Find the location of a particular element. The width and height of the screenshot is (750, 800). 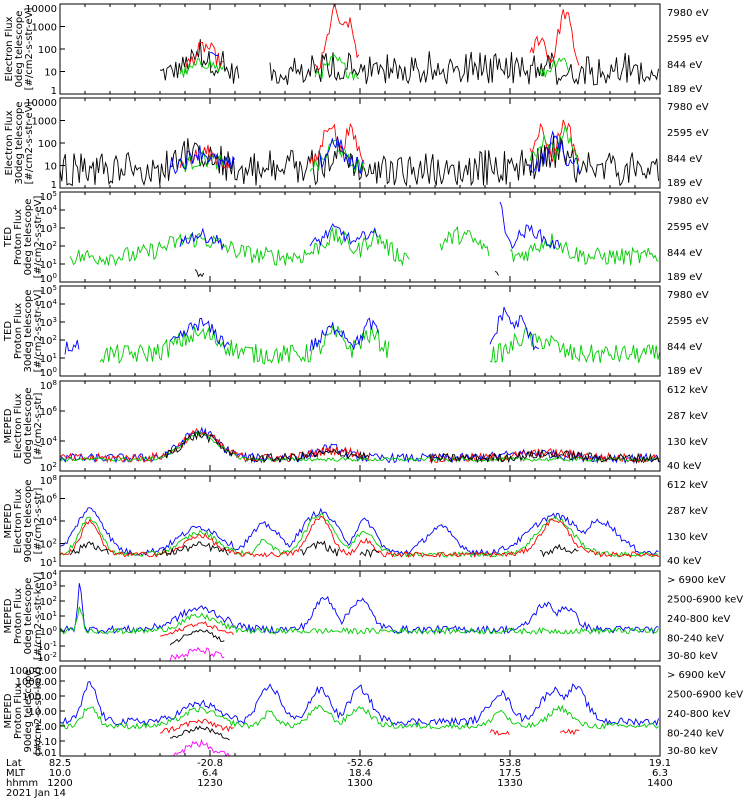

series-287-kev-seg2 is located at coordinates (544, 455).